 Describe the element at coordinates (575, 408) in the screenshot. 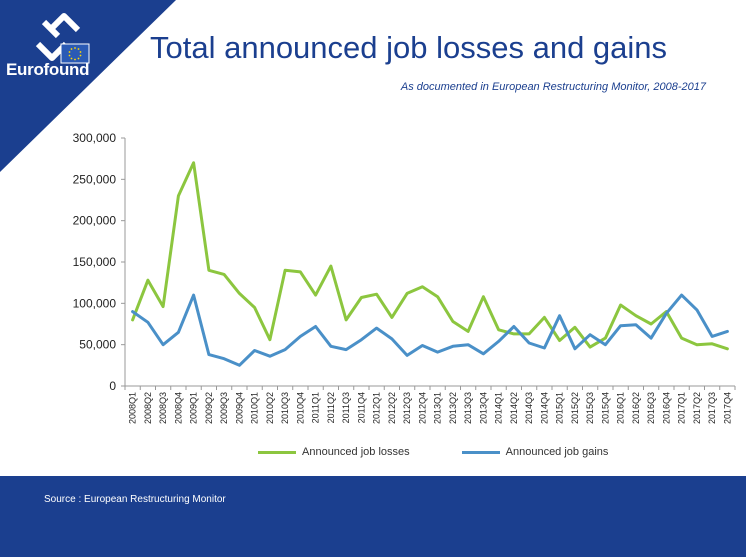

I see `x-tick-label: 2015Q2` at that location.